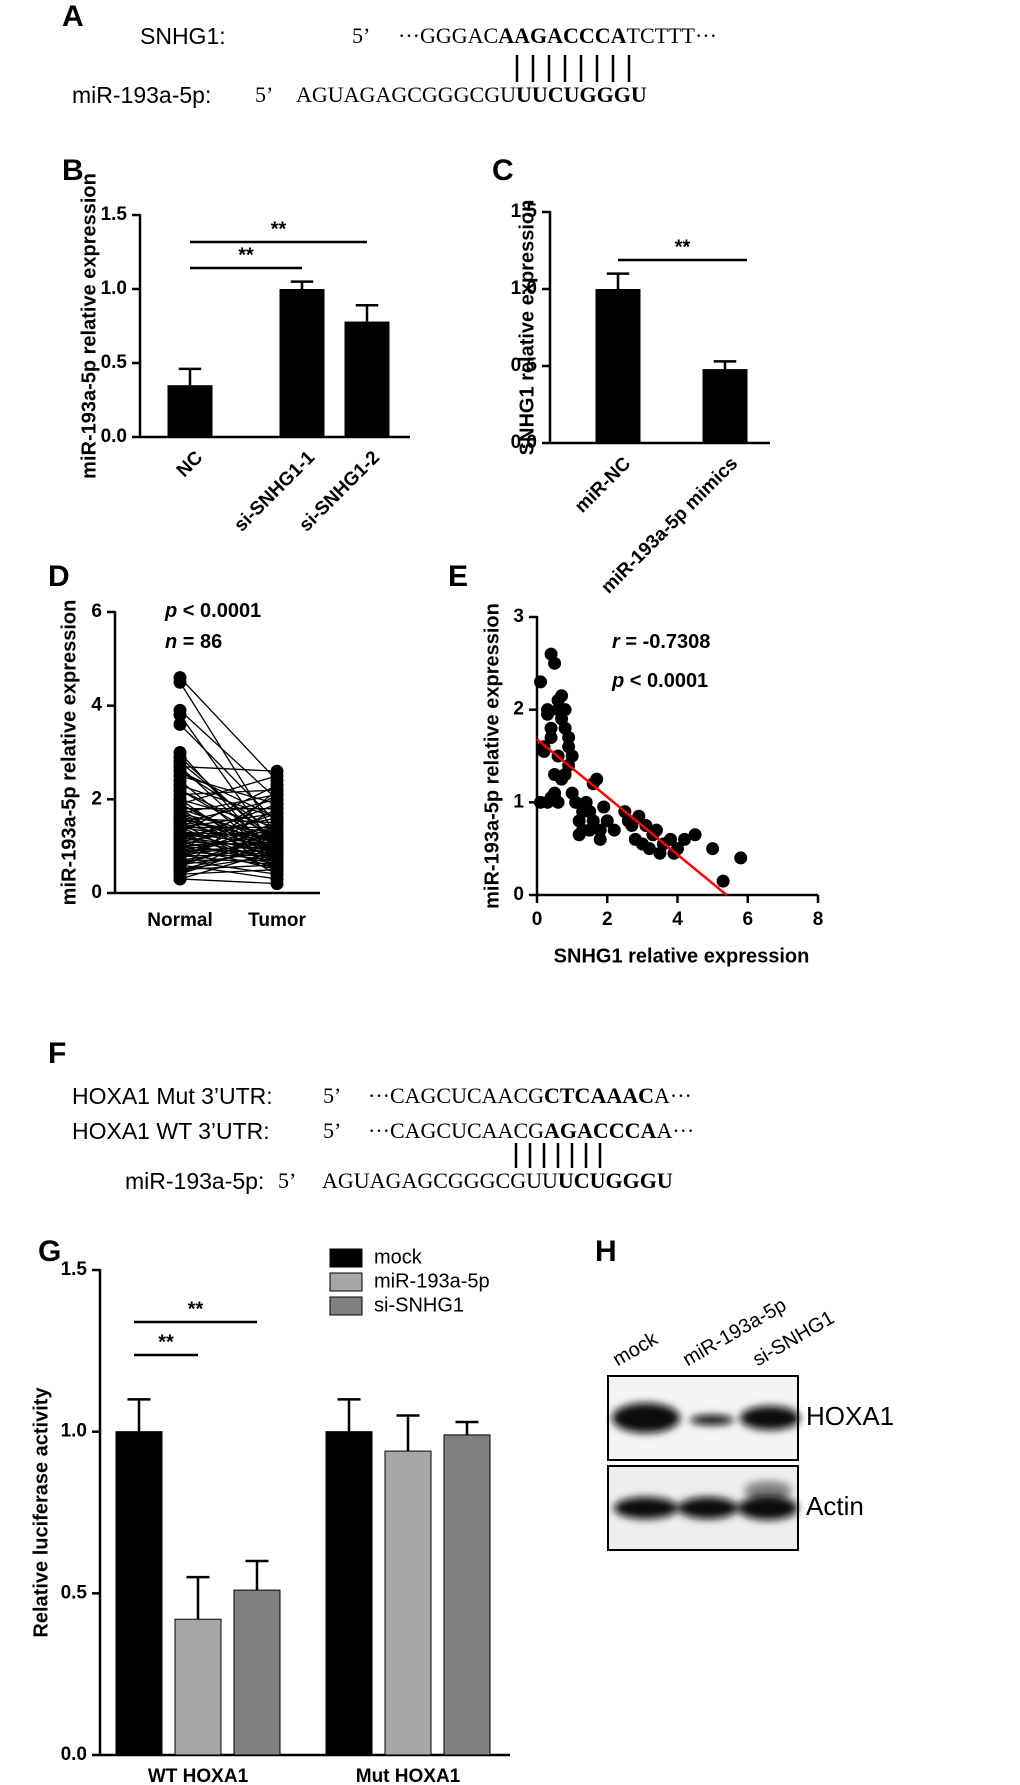  Describe the element at coordinates (96, 892) in the screenshot. I see `y-tick-label: 0` at that location.